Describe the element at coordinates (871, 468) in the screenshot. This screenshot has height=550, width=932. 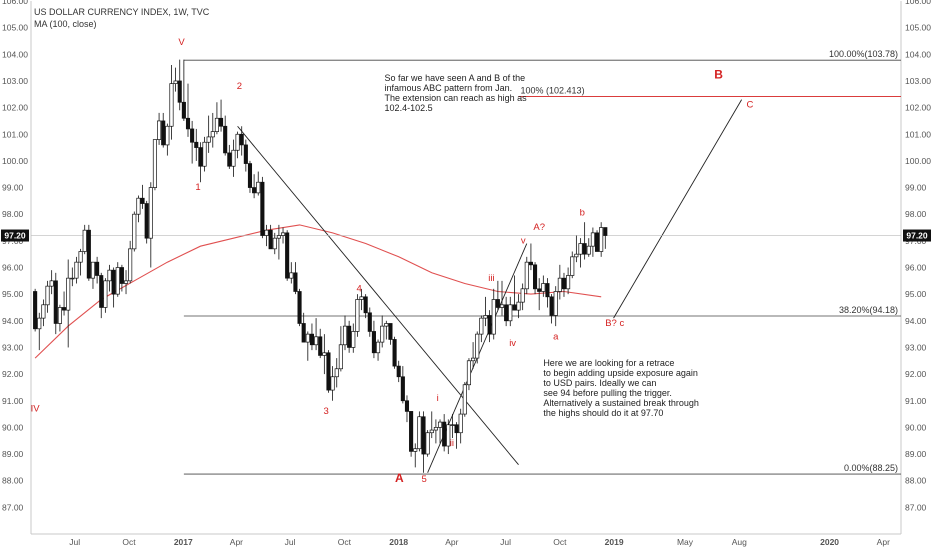
I see `fib-0-label: 0.00%(88.25)` at that location.